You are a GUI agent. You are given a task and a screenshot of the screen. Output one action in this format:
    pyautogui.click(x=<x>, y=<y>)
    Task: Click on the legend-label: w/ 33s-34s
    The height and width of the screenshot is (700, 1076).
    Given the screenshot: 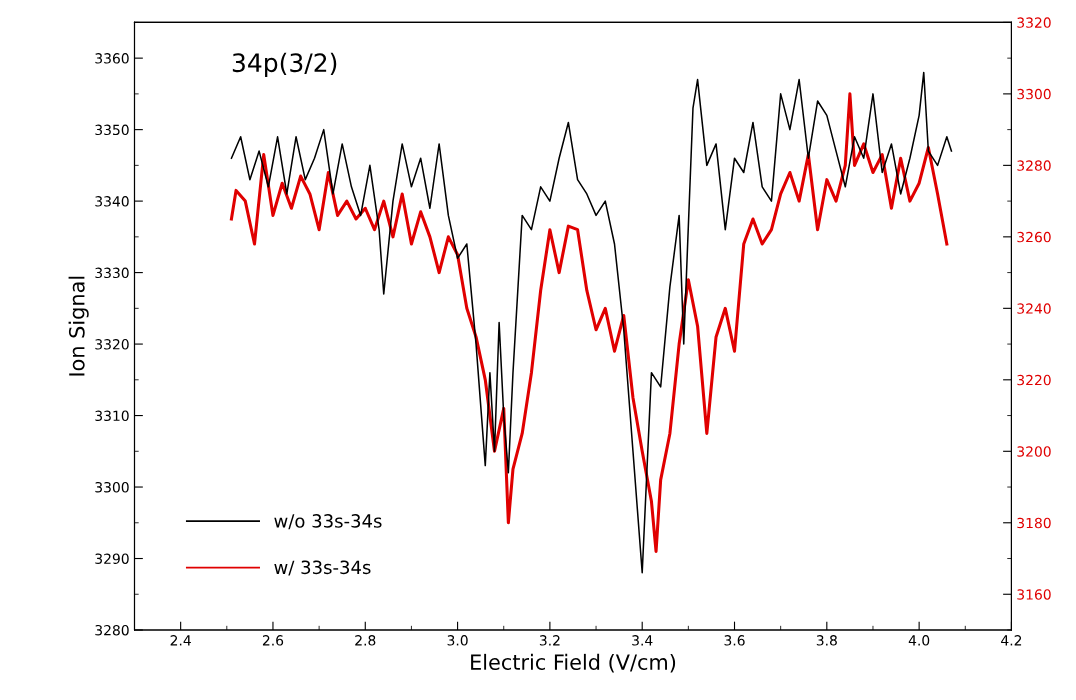 What is the action you would take?
    pyautogui.click(x=322, y=568)
    